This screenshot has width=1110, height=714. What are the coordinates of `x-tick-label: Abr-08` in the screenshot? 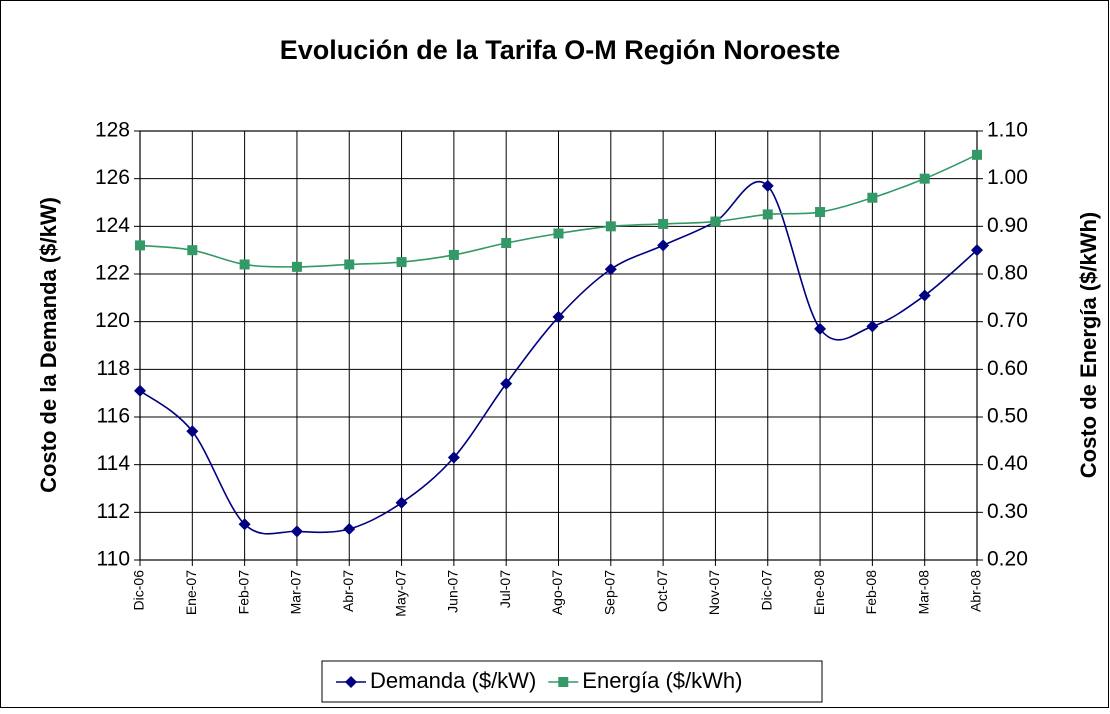 It's located at (976, 591).